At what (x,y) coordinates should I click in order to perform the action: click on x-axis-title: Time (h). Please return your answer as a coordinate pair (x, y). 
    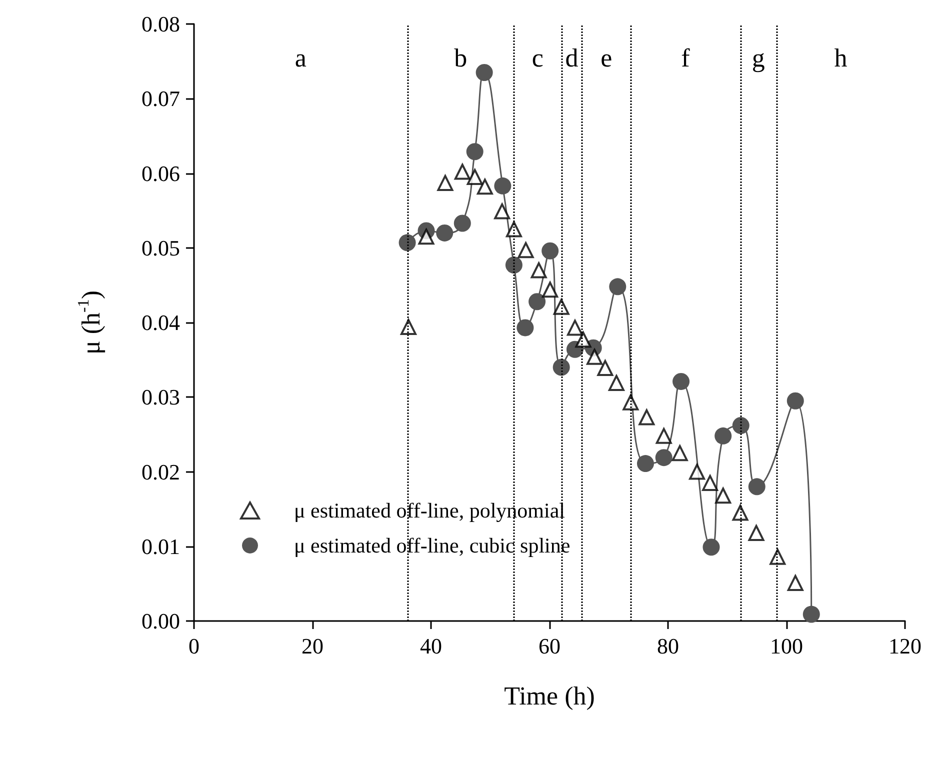
    Looking at the image, I should click on (549, 696).